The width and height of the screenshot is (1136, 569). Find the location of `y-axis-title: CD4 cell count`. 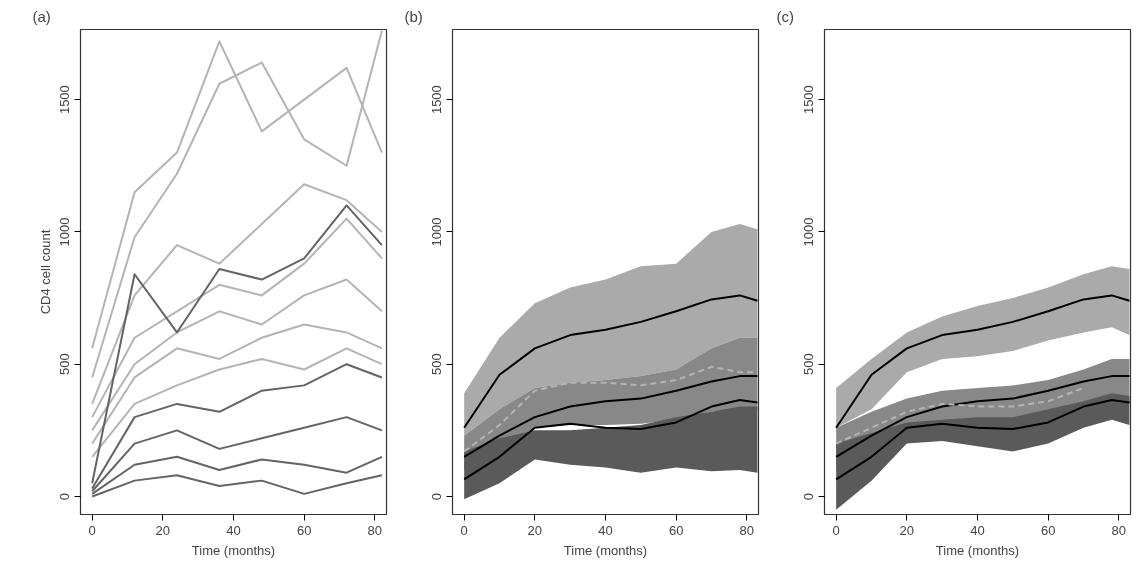

y-axis-title: CD4 cell count is located at coordinates (45, 272).